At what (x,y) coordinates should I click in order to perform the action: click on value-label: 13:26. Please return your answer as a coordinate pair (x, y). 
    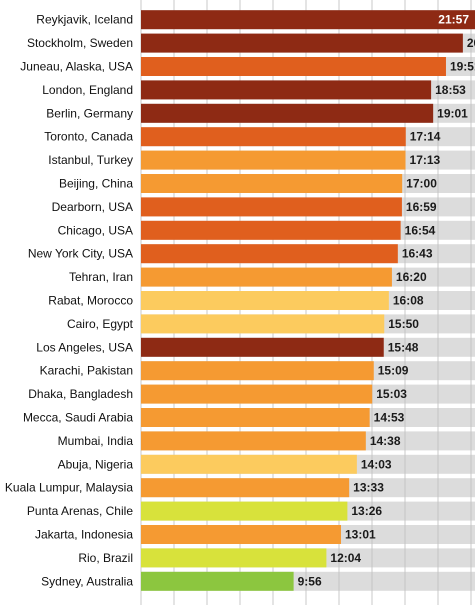
    Looking at the image, I should click on (366, 511).